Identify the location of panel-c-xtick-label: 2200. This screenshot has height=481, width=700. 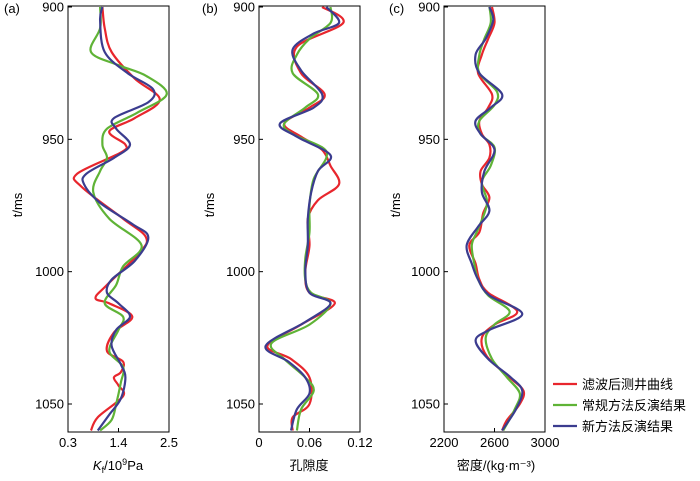
(444, 442).